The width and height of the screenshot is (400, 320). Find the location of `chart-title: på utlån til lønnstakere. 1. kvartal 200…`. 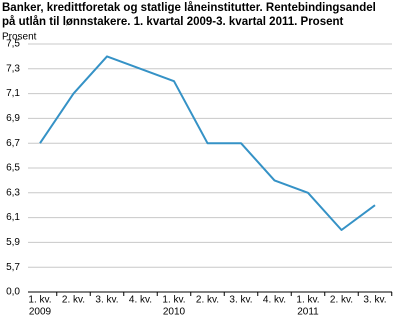

chart-title: på utlån til lønnstakere. 1. kvartal 200… is located at coordinates (173, 22).